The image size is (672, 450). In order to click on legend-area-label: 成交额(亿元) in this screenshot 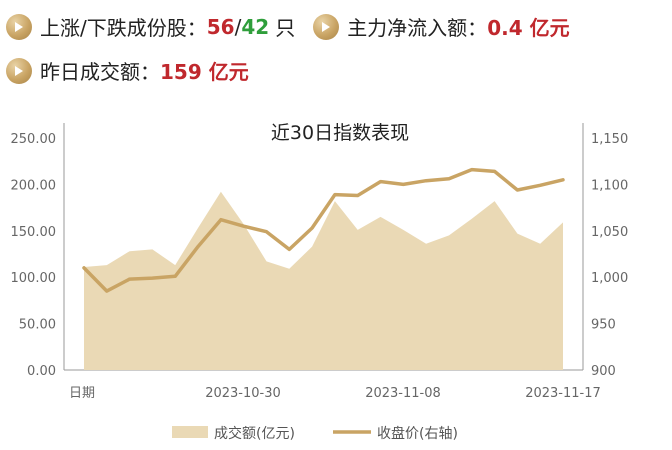, I will do `click(254, 433)`.